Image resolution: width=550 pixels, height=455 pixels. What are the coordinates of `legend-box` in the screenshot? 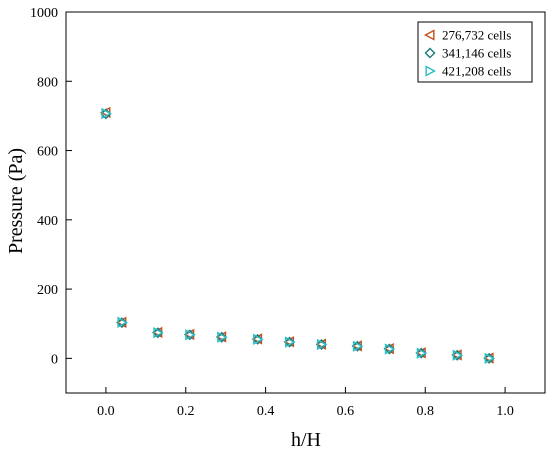 It's located at (475, 52).